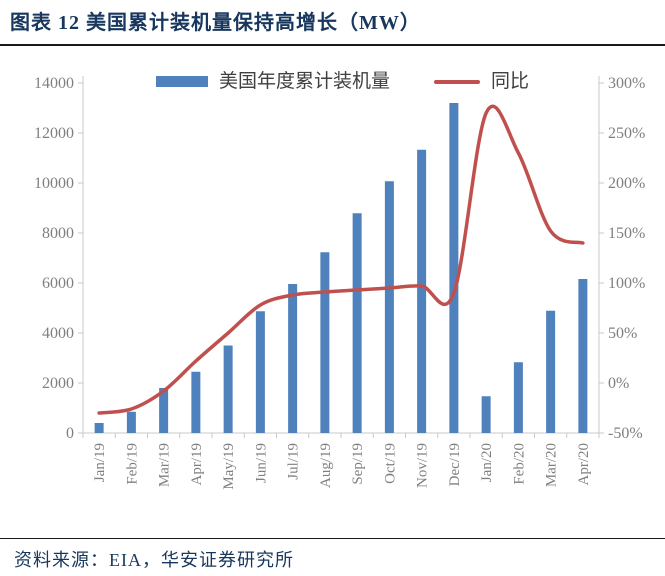  I want to click on x-axis-category-label: Jul/19, so click(294, 461).